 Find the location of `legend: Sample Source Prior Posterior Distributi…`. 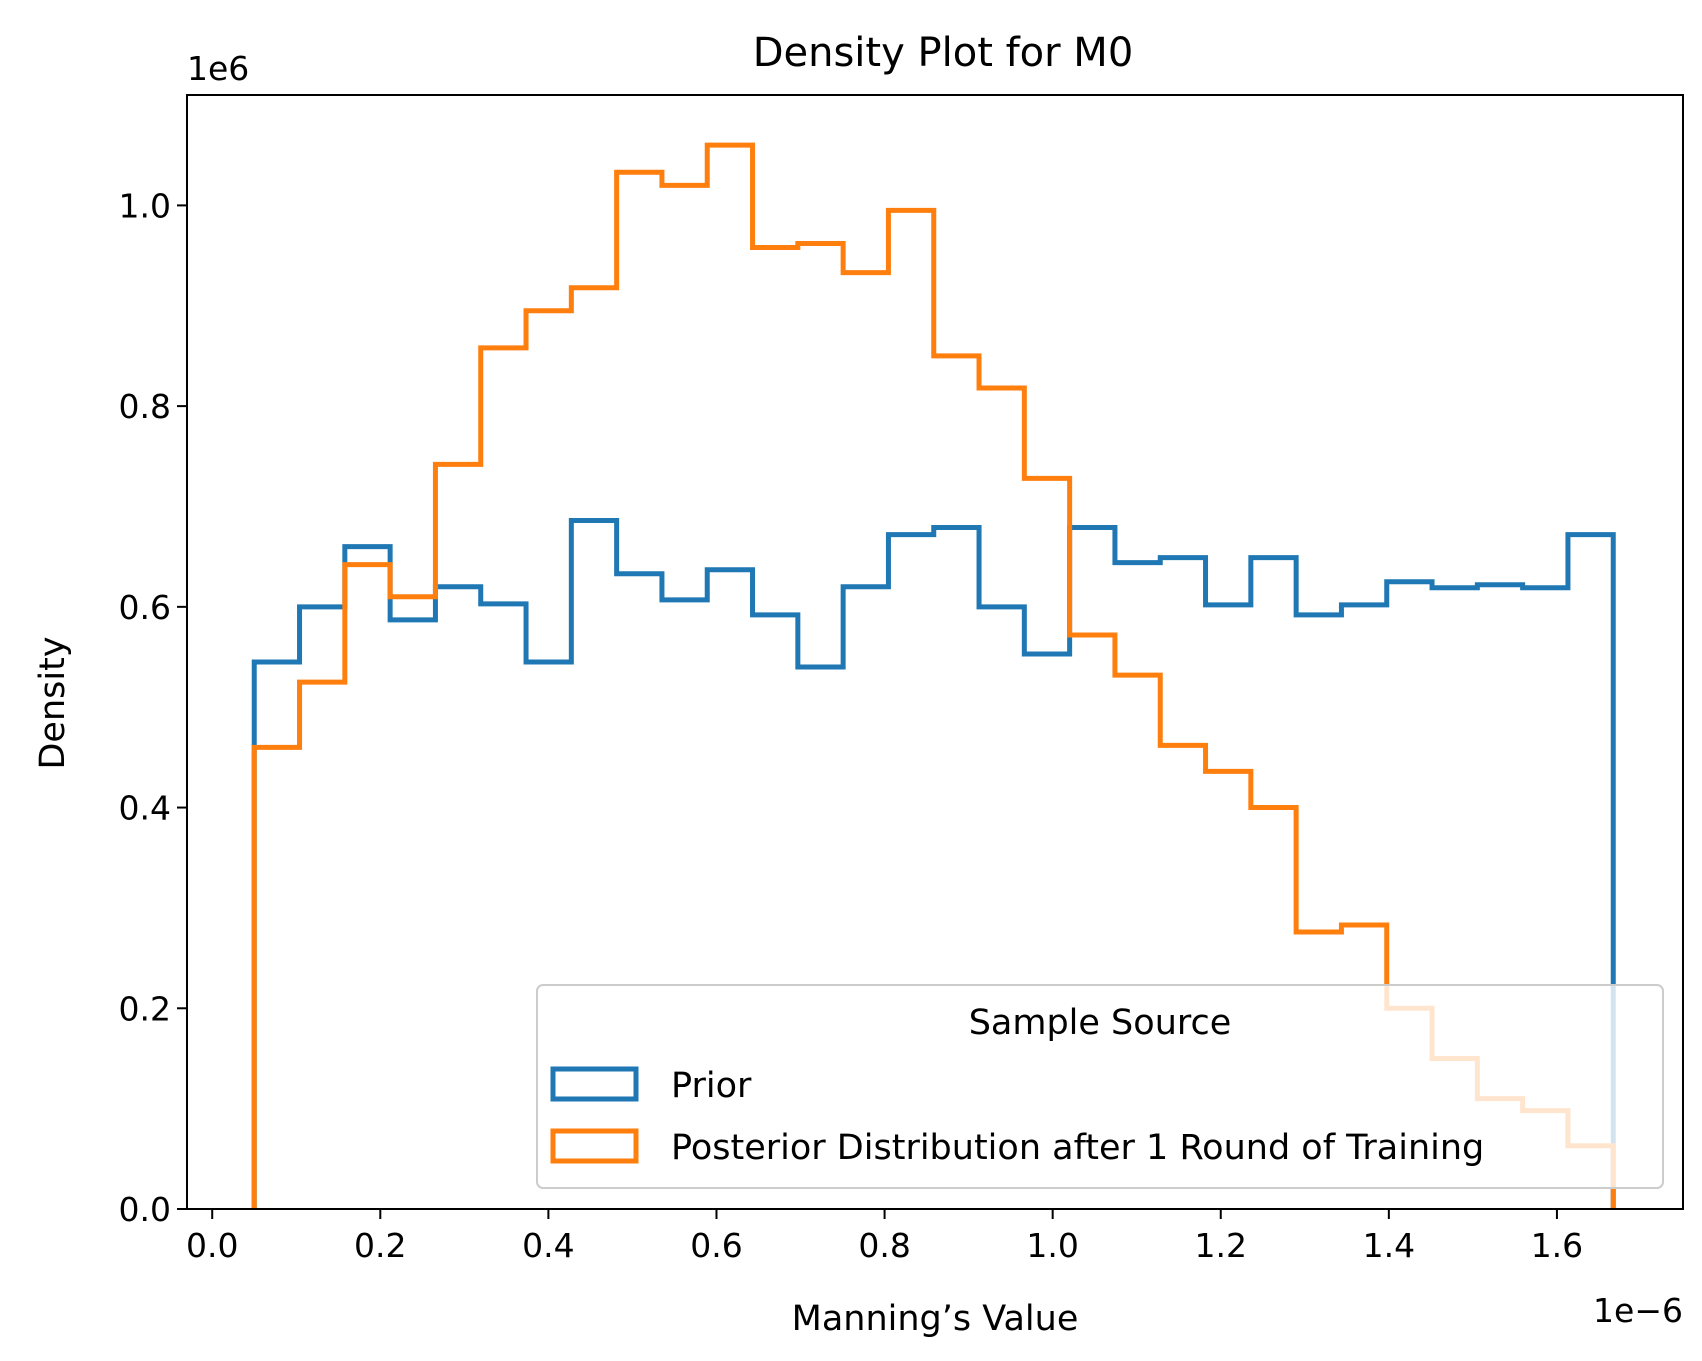

legend: Sample Source Prior Posterior Distributi… is located at coordinates (1100, 1086).